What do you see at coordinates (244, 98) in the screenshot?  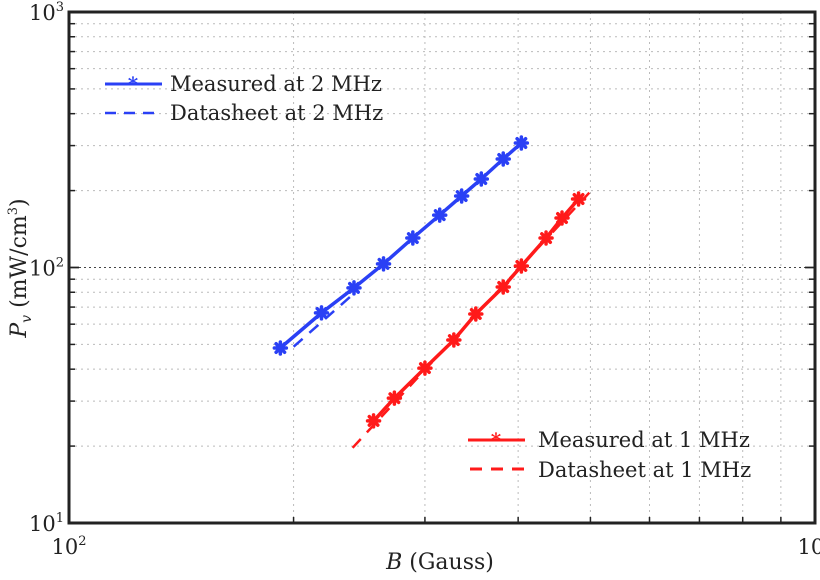 I see `legend-2mhz: * Measured at 2 MHz Datasheet at 2 MHz` at bounding box center [244, 98].